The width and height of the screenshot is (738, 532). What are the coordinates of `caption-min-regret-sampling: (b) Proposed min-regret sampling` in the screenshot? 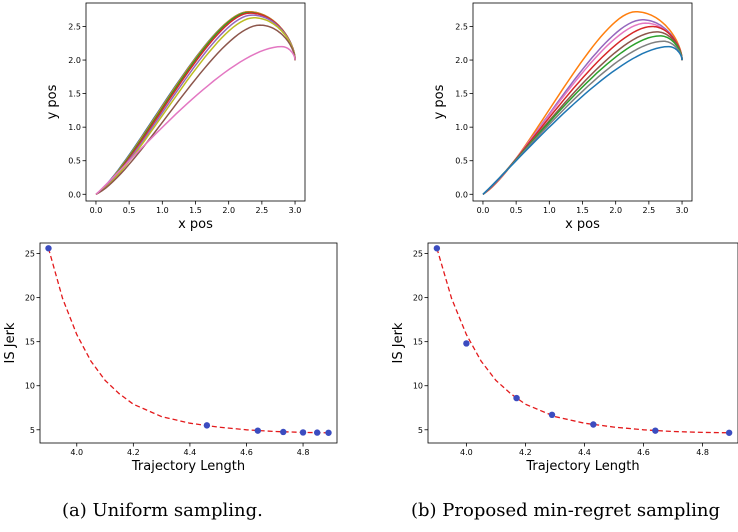 It's located at (566, 510).